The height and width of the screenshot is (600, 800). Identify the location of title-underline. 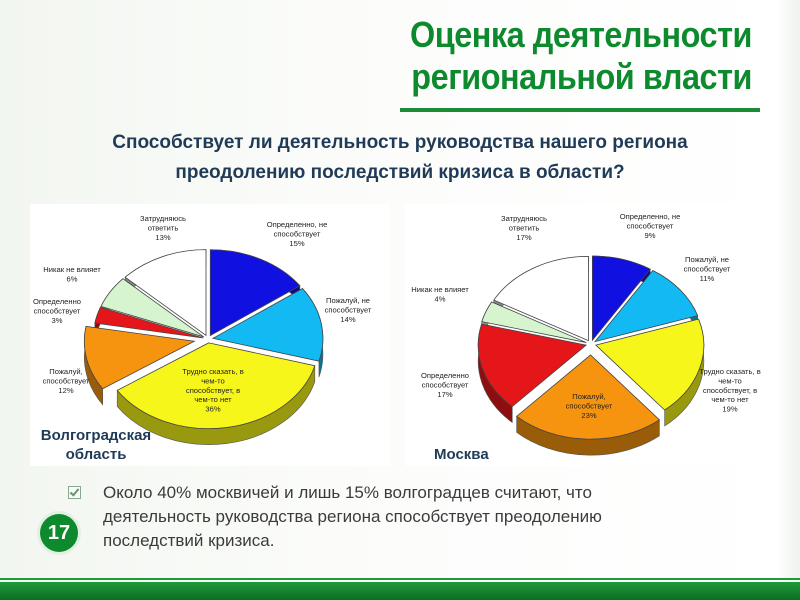
(580, 110).